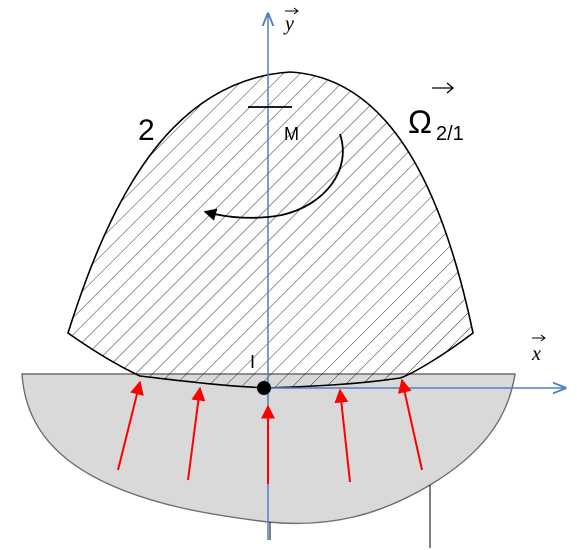 Image resolution: width=577 pixels, height=550 pixels. What do you see at coordinates (146, 130) in the screenshot?
I see `body-label-2: 2` at bounding box center [146, 130].